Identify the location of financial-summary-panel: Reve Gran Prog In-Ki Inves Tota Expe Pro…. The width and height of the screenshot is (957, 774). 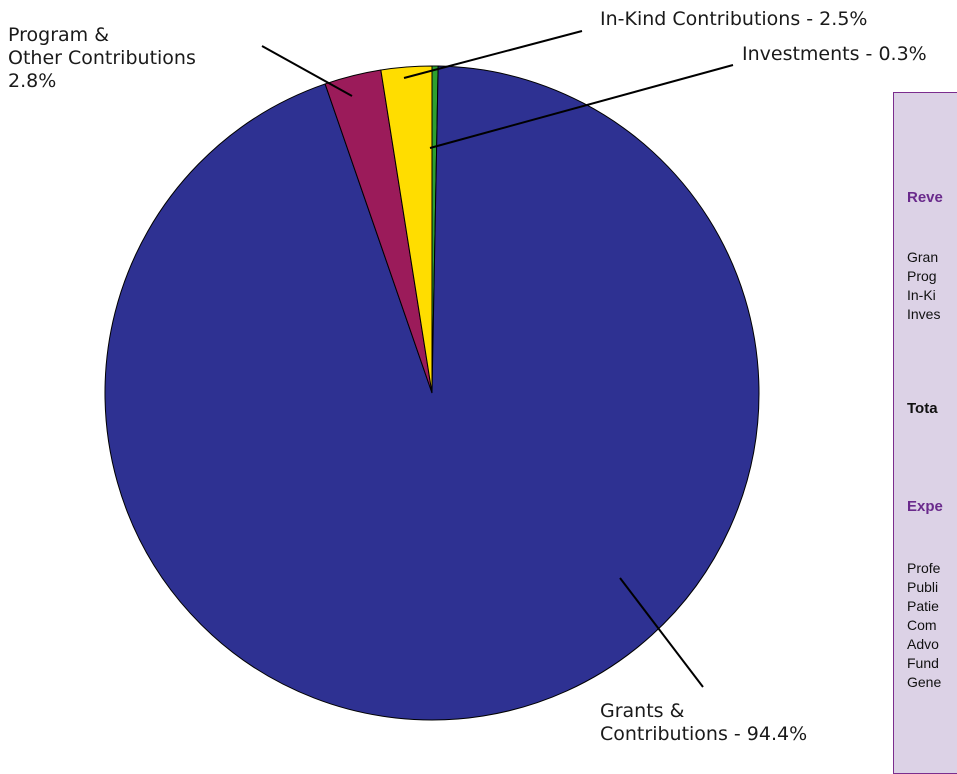
(925, 433).